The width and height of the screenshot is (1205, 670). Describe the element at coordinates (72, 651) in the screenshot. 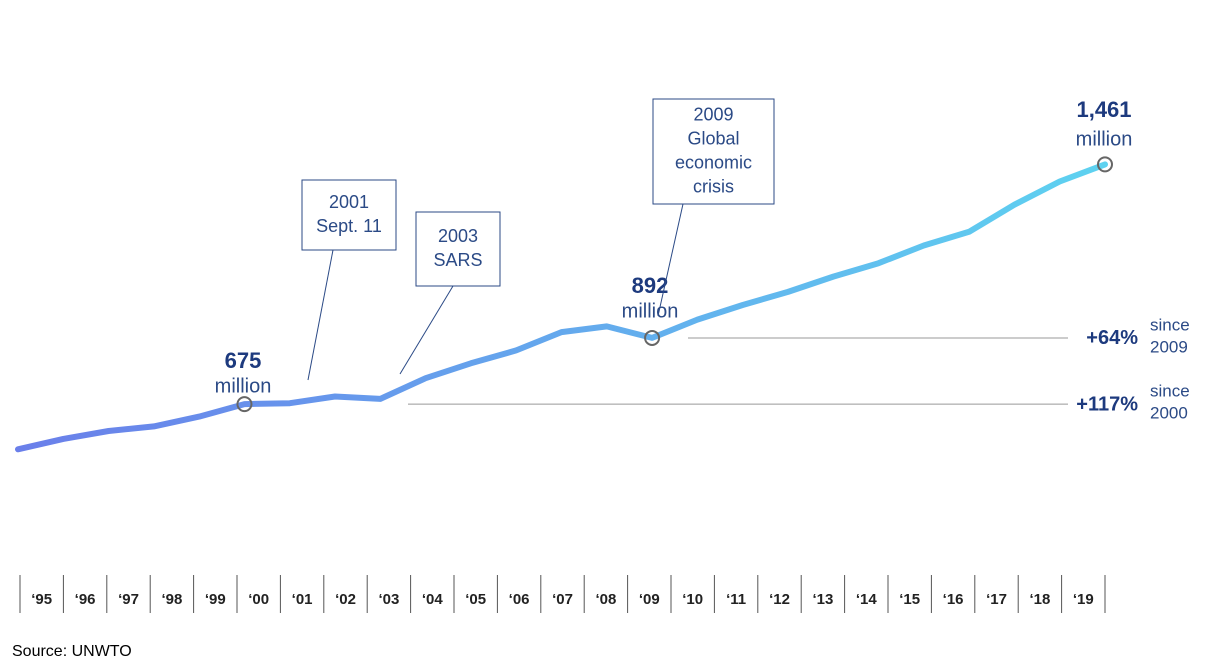

I see `source: Source: UNWTO` at that location.